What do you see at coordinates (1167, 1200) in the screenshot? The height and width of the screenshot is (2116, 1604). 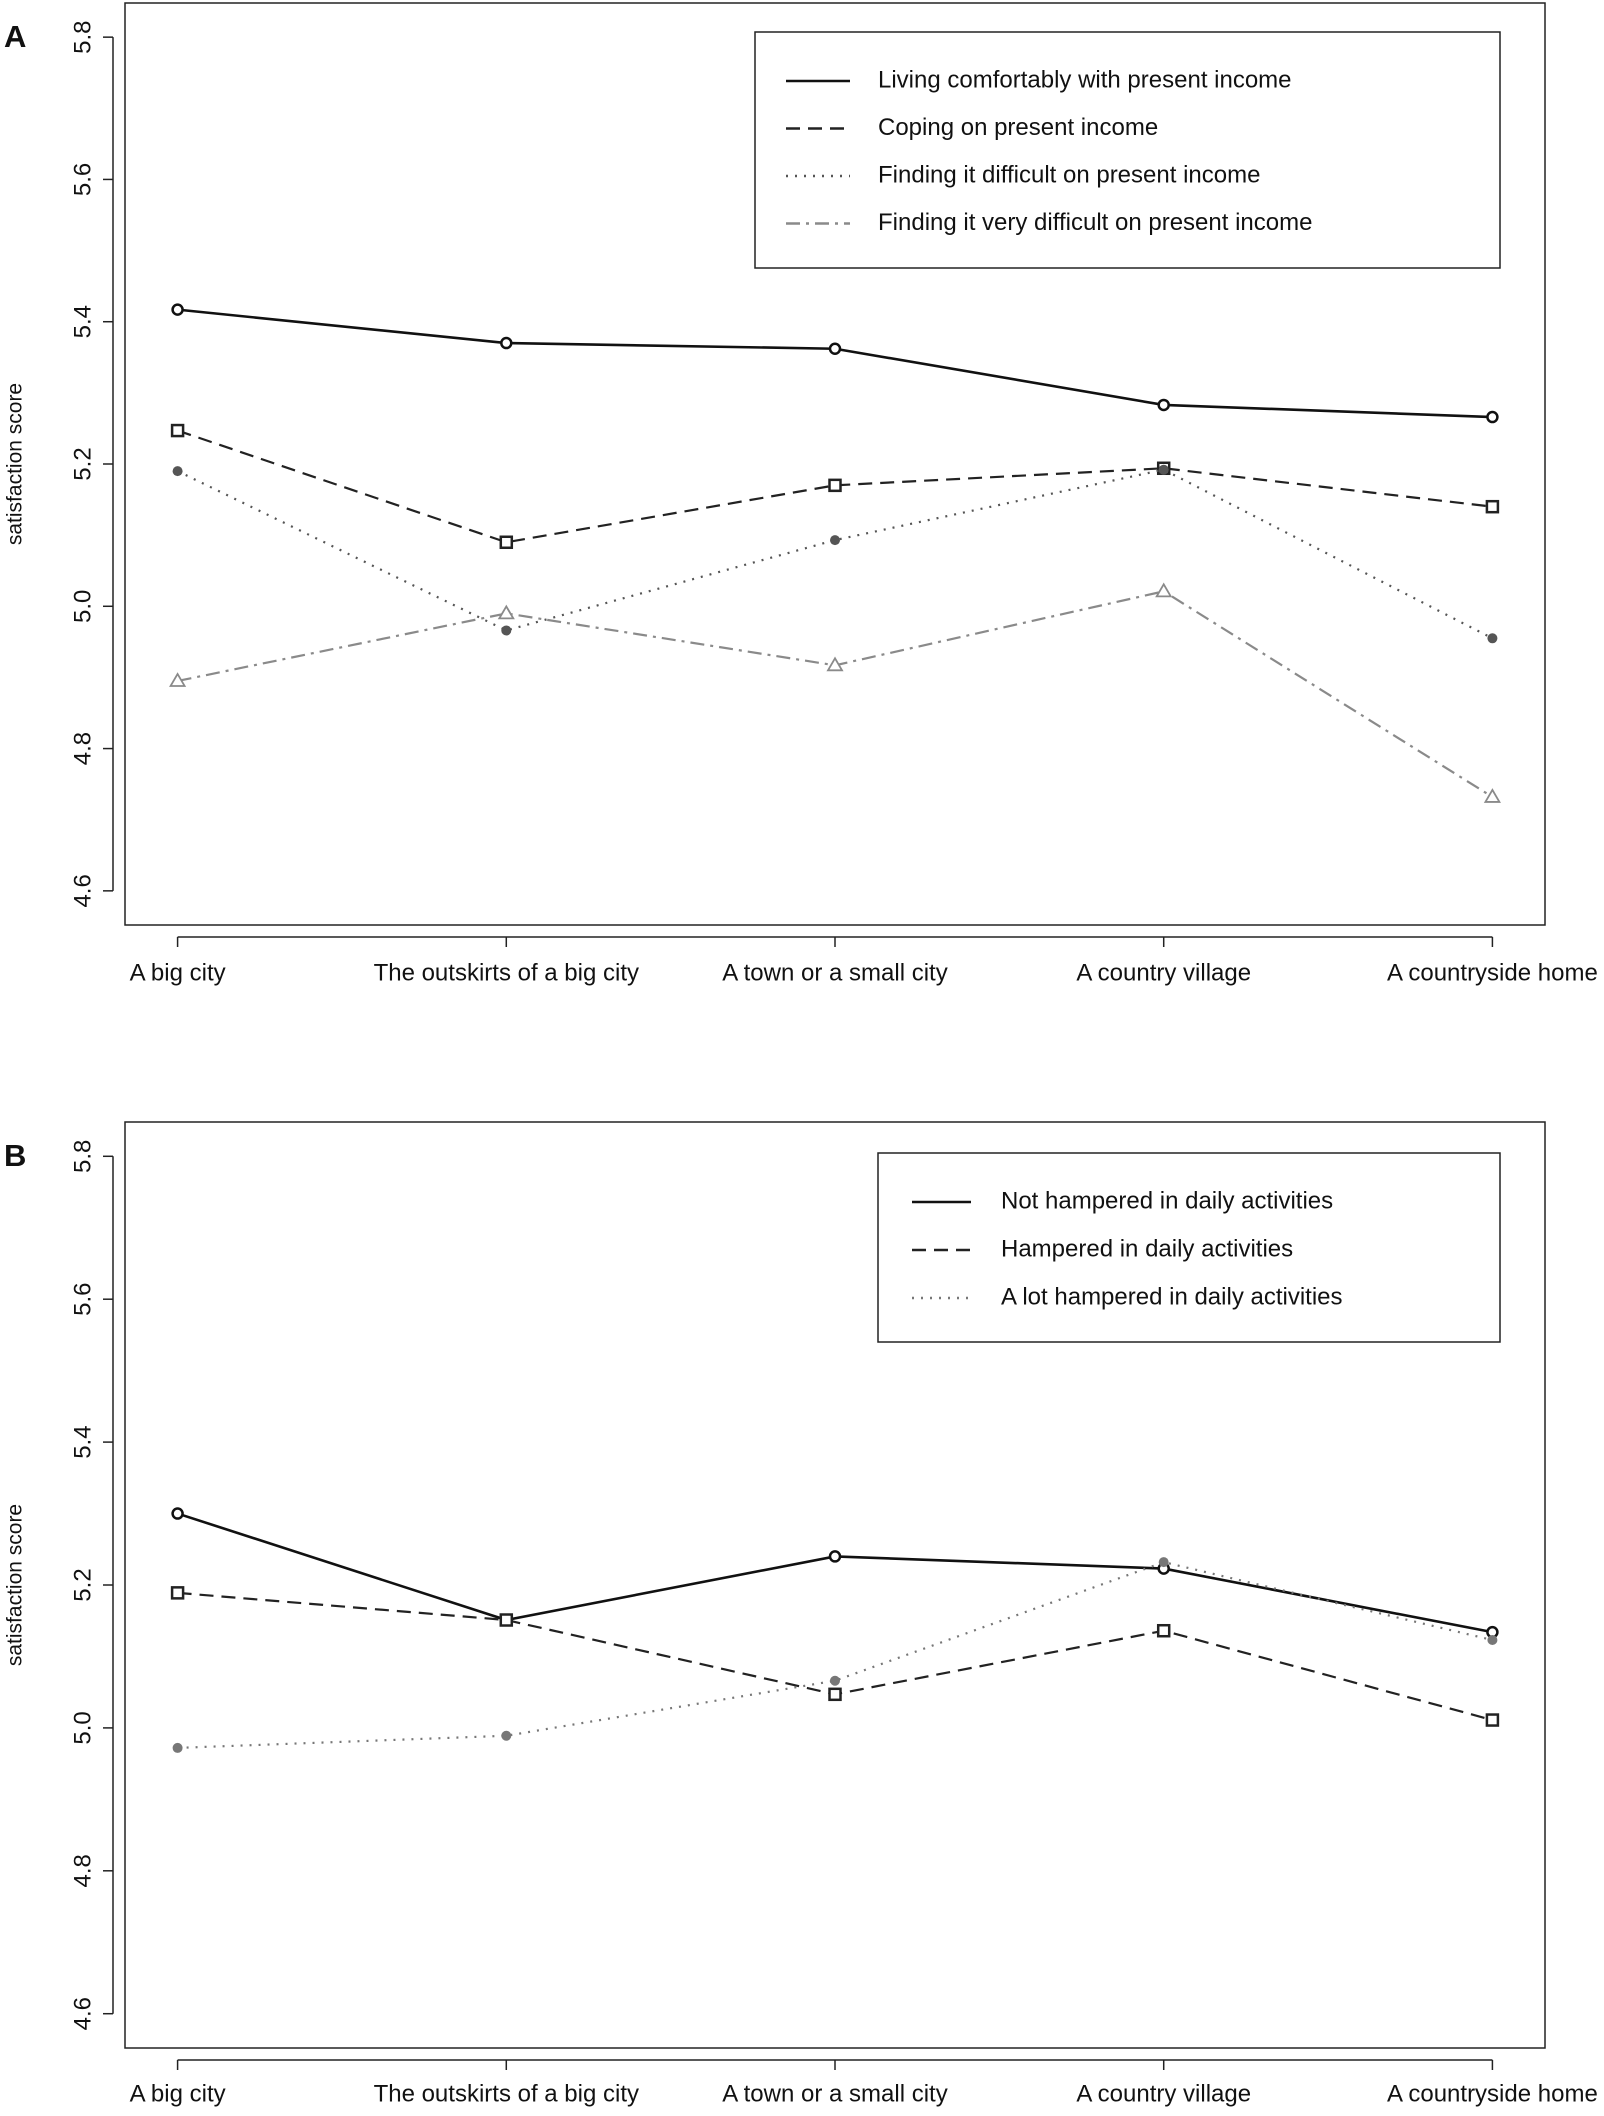 I see `legend-label: Not hampered in daily activities` at bounding box center [1167, 1200].